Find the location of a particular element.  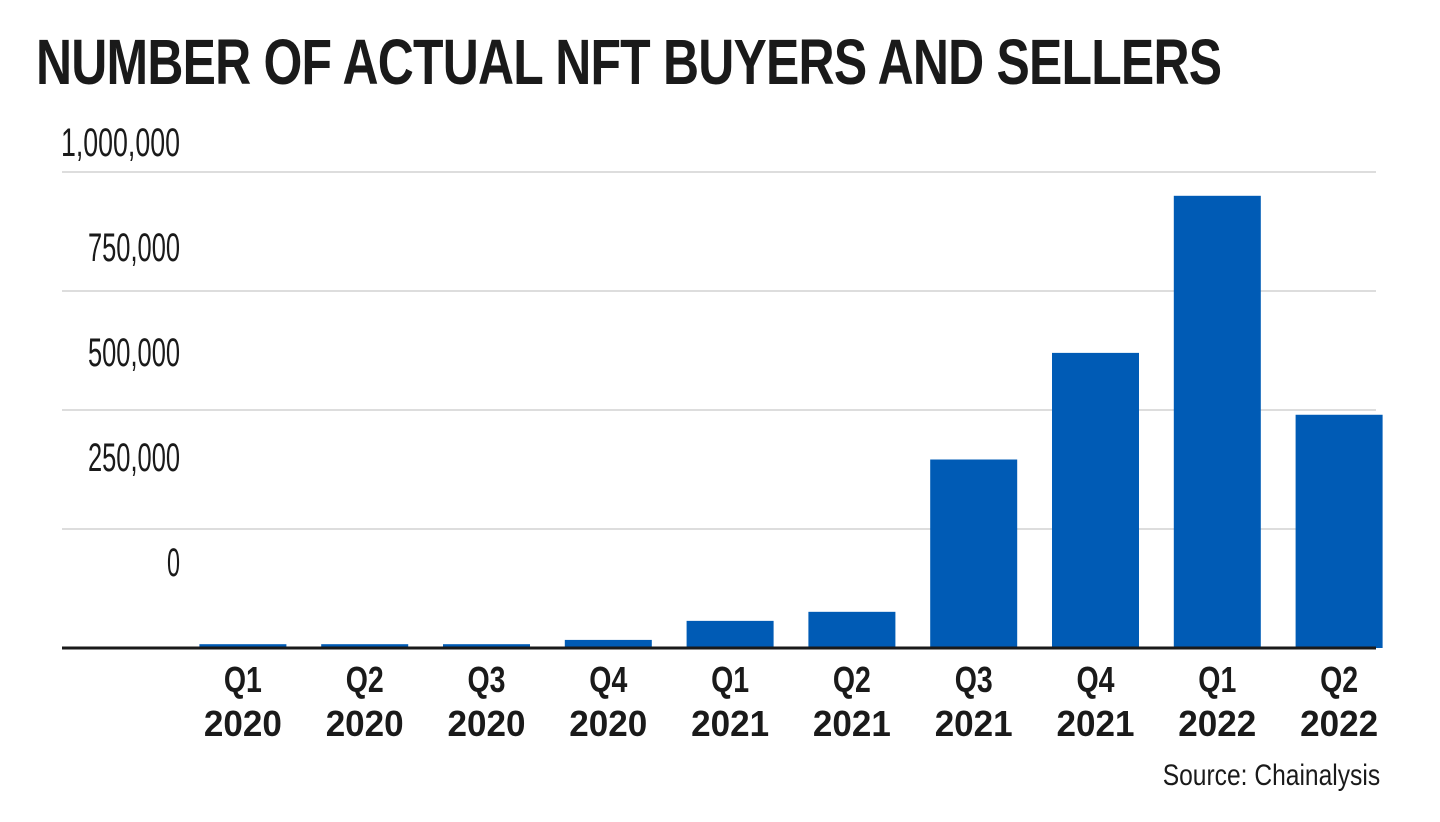

y-tick-label: 250,000 is located at coordinates (134, 458).